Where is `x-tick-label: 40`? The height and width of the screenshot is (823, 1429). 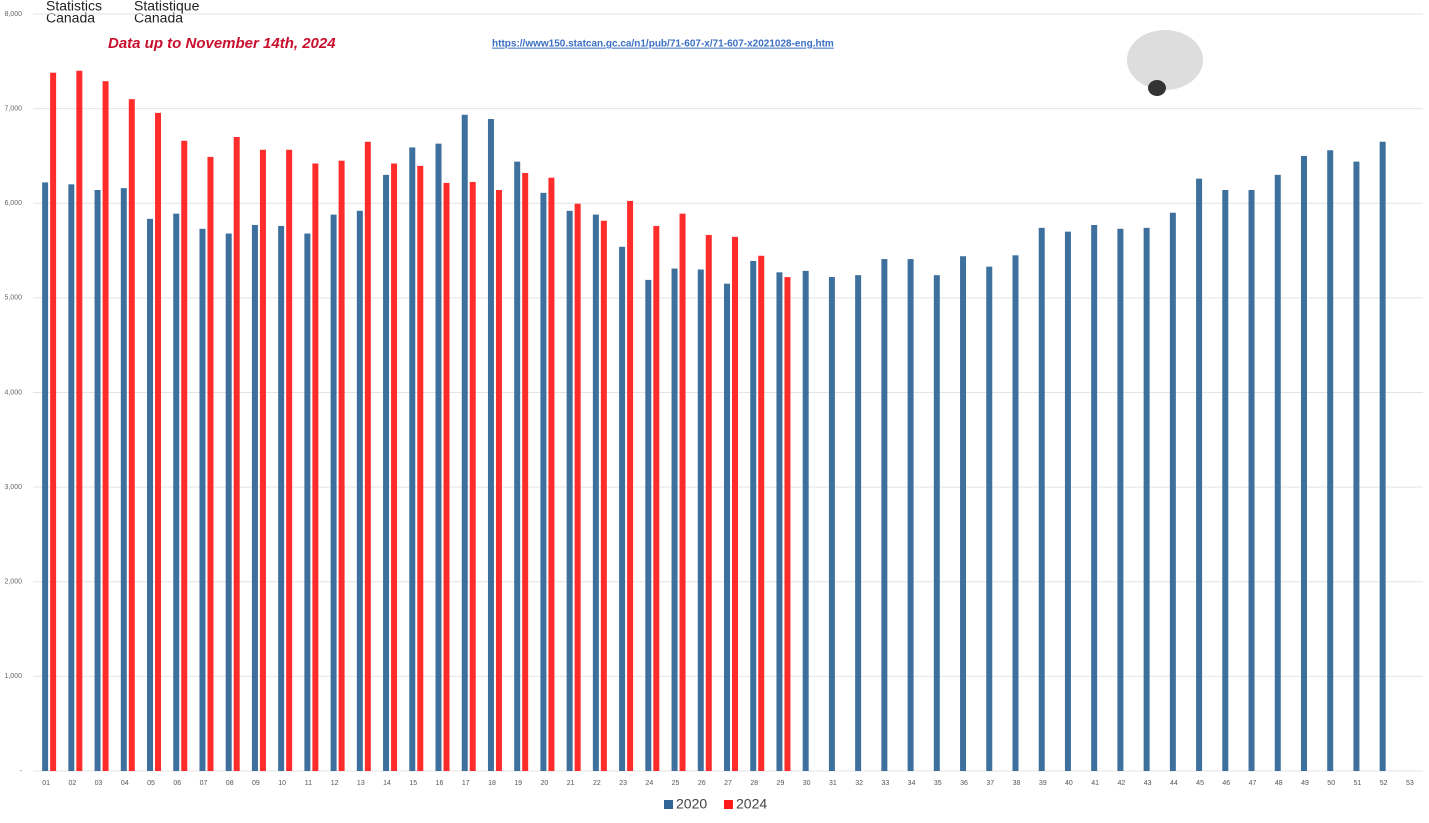
x-tick-label: 40 is located at coordinates (1069, 783).